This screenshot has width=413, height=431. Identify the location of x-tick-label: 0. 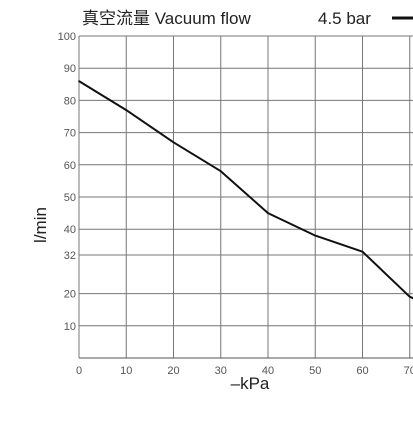
(79, 371).